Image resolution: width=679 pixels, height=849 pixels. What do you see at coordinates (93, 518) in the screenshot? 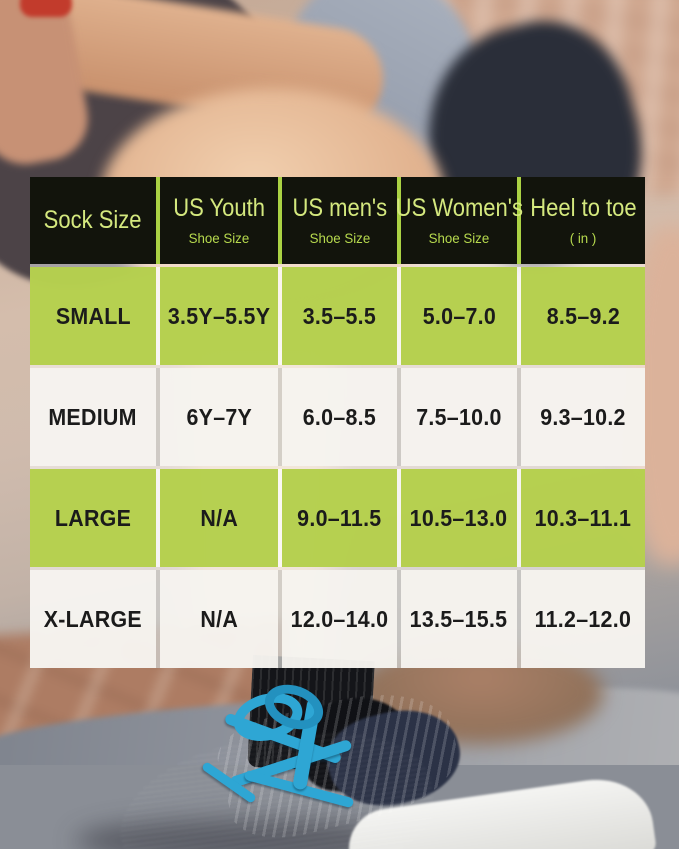
I see `cell-size: LARGE` at bounding box center [93, 518].